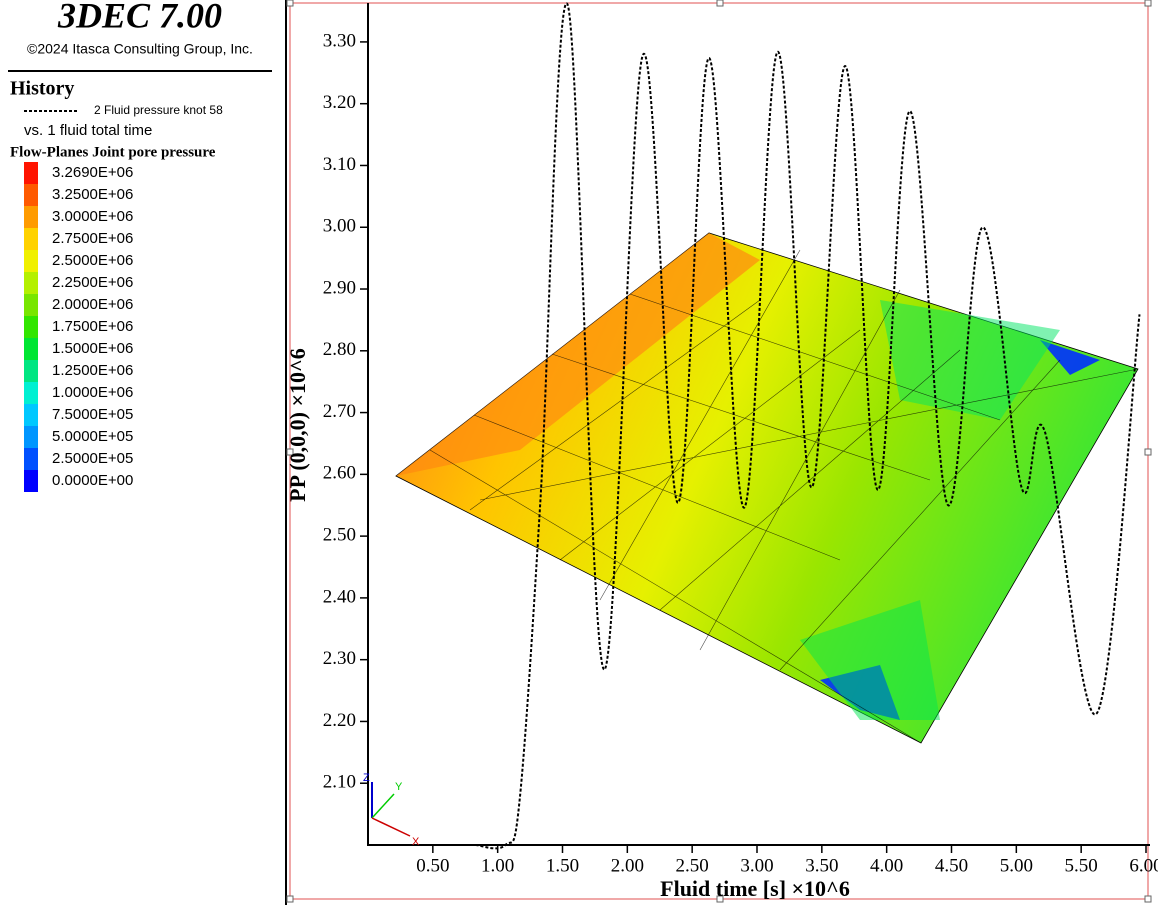 This screenshot has height=905, width=1158. Describe the element at coordinates (92, 458) in the screenshot. I see `contour-label: 2.5000E+05` at that location.